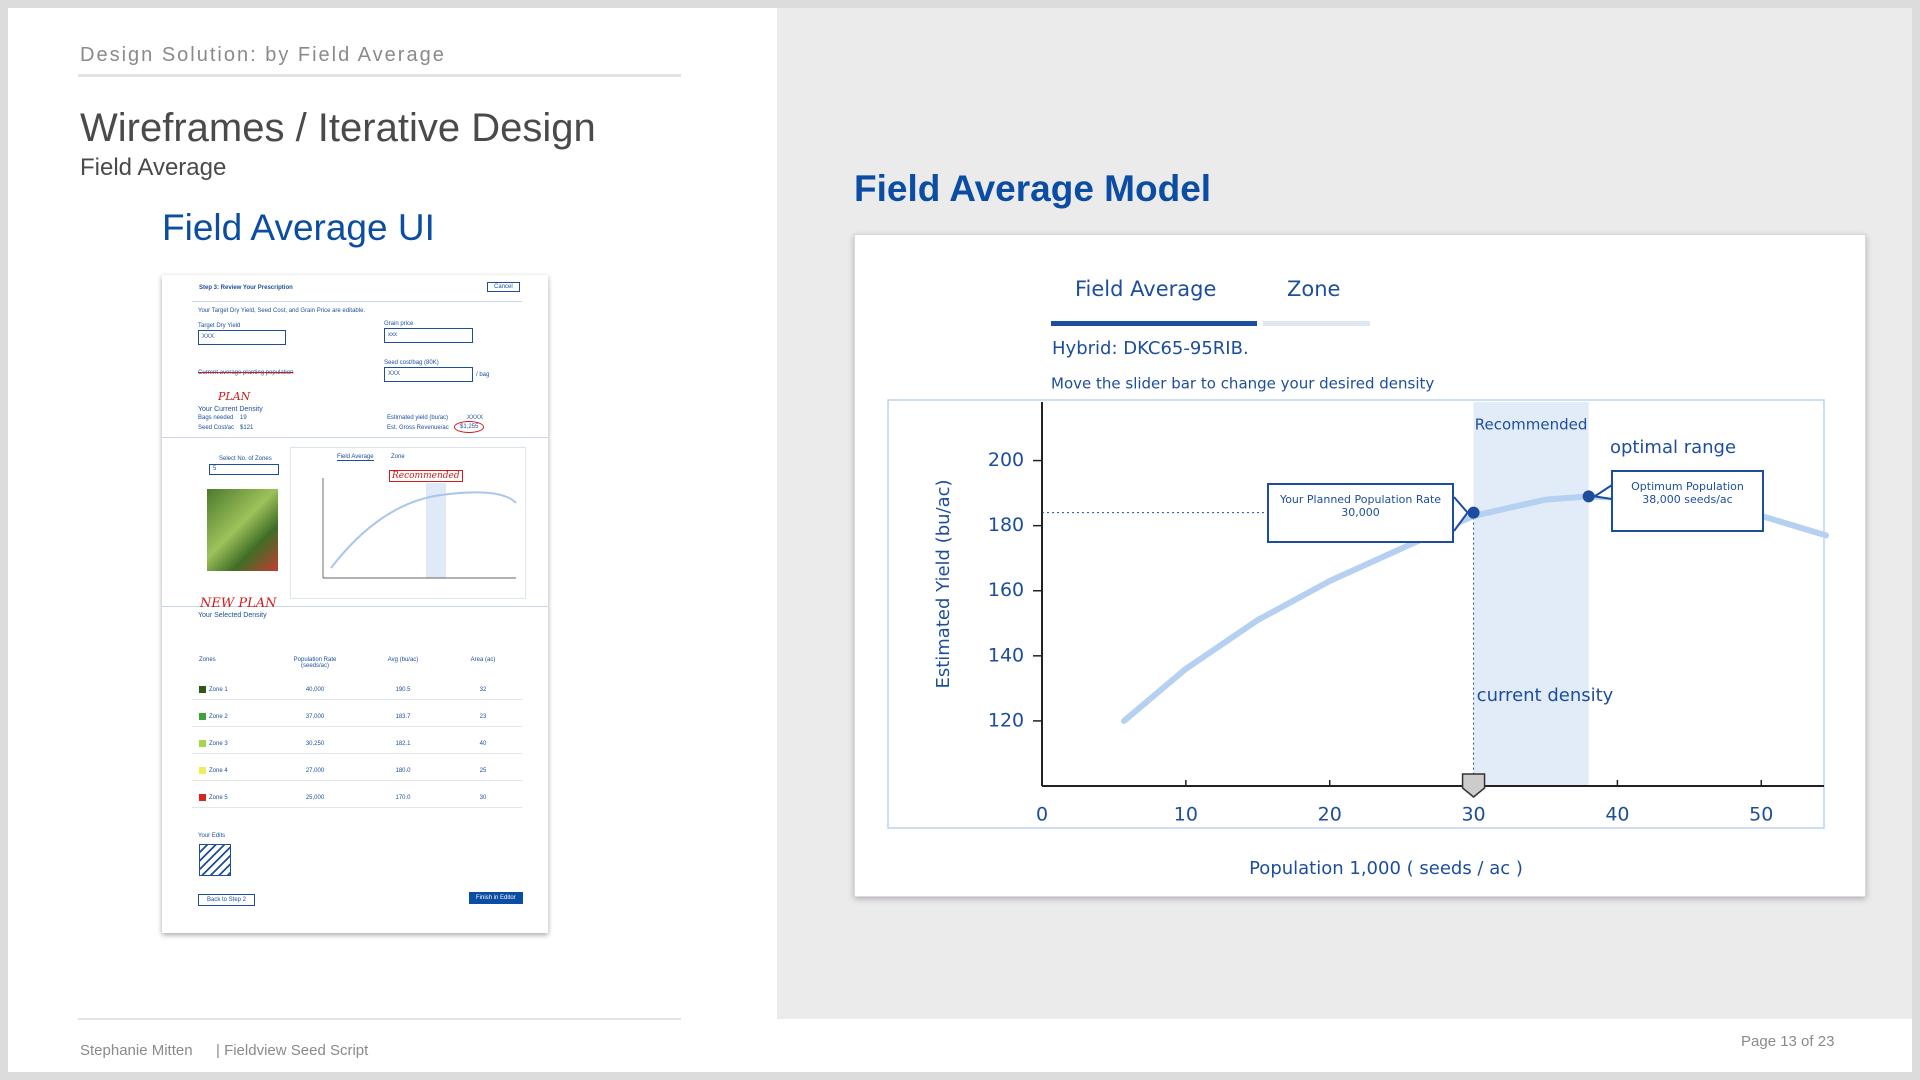 The width and height of the screenshot is (1920, 1080). I want to click on optimum-callout: Optimum Population 38,000 seeds/ac, so click(1687, 501).